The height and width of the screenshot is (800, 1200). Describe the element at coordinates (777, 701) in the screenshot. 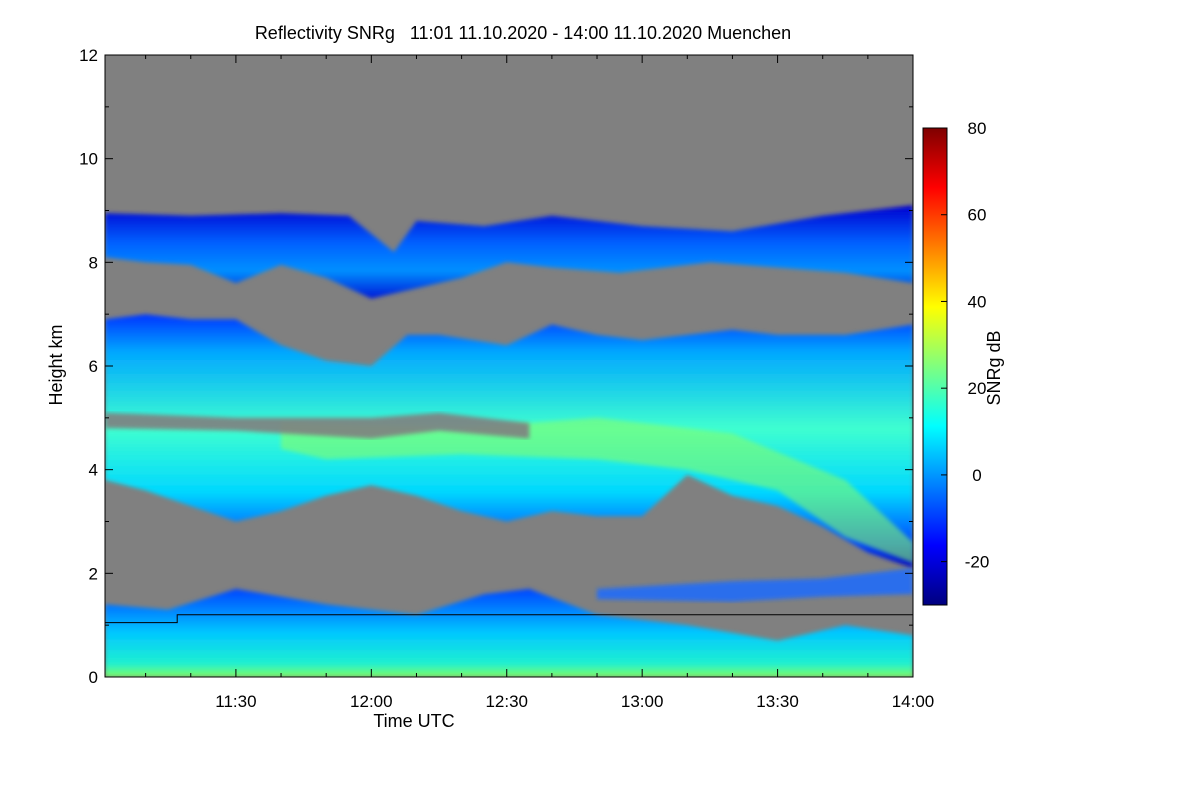

I see `x-tick-label: 13:30` at that location.